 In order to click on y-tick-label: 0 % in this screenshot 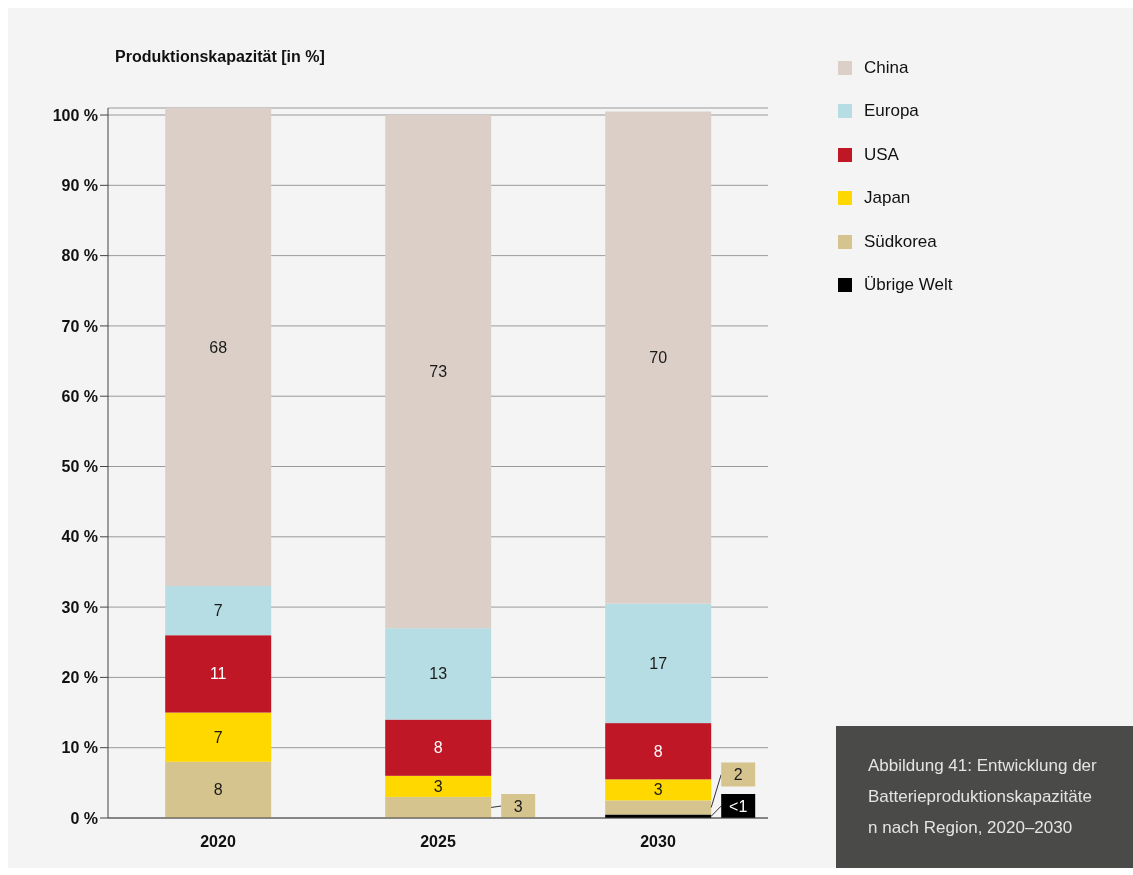, I will do `click(84, 818)`.